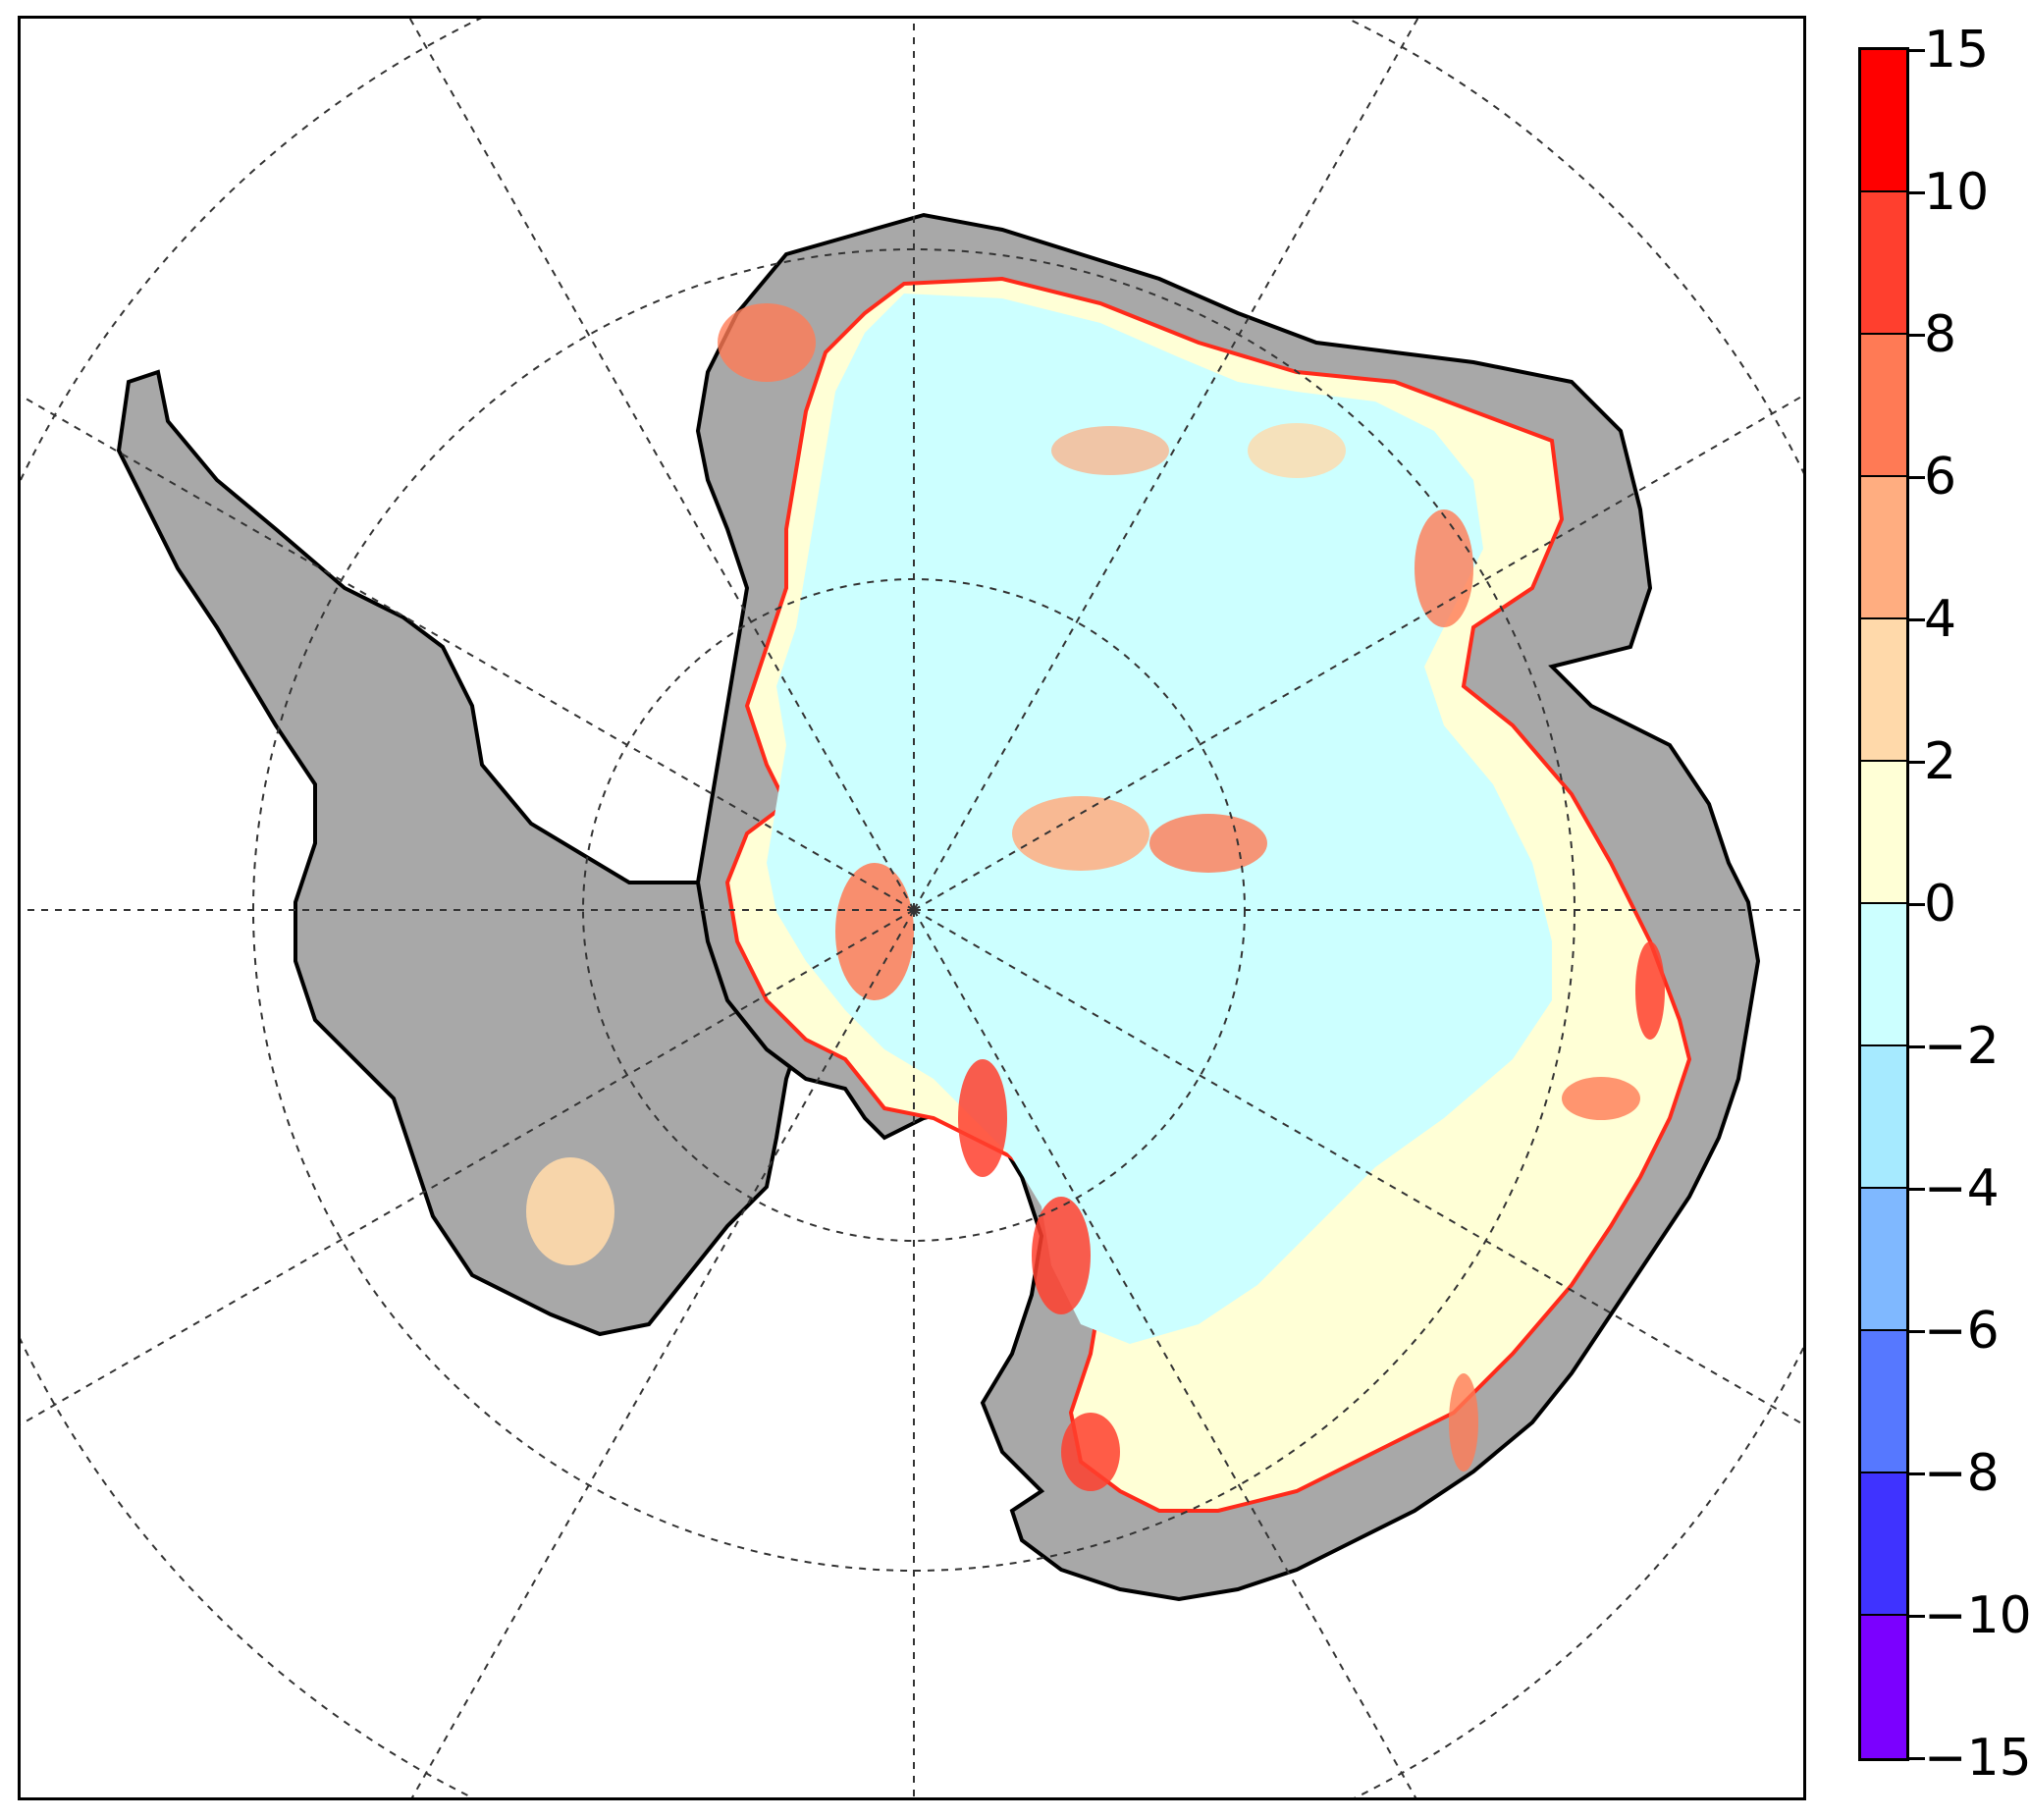  What do you see at coordinates (1962, 1188) in the screenshot?
I see `colorbar-tick-label: −4` at bounding box center [1962, 1188].